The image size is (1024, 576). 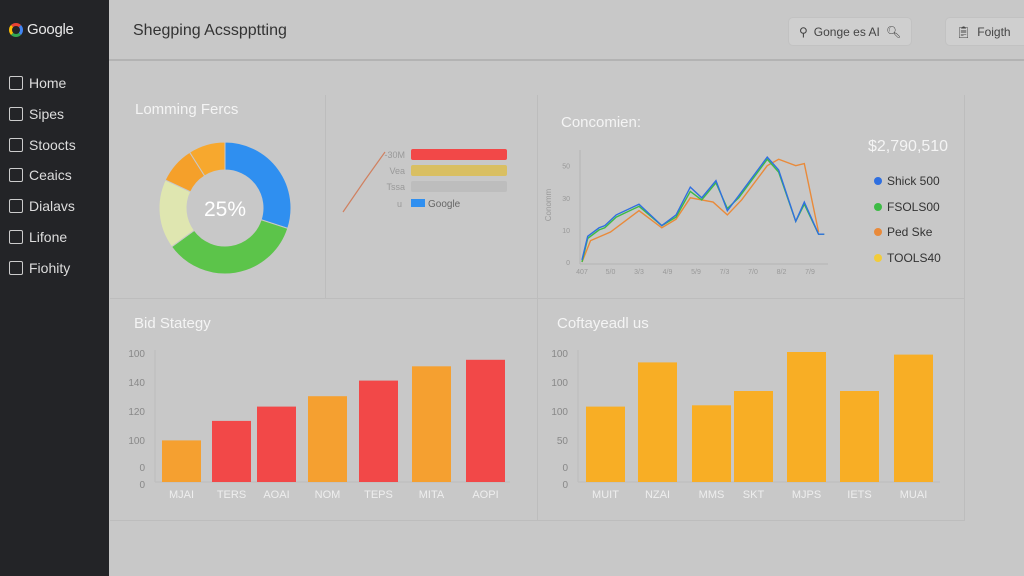 What do you see at coordinates (397, 171) in the screenshot?
I see `hbar-label: Vea` at bounding box center [397, 171].